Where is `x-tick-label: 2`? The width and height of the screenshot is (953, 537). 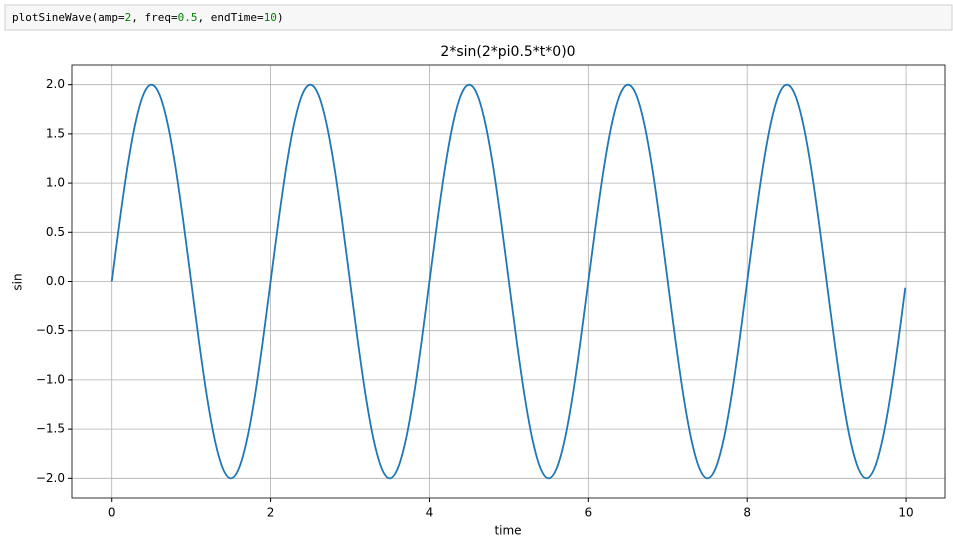 x-tick-label: 2 is located at coordinates (271, 513).